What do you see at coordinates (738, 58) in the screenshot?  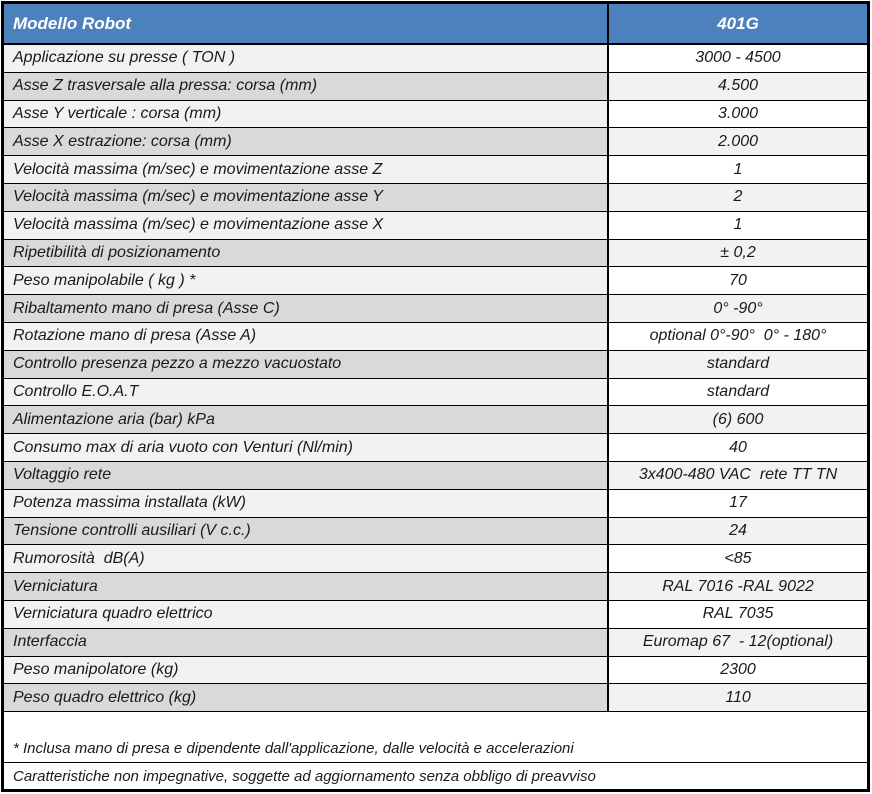 I see `spec-value: 3000 - 4500` at bounding box center [738, 58].